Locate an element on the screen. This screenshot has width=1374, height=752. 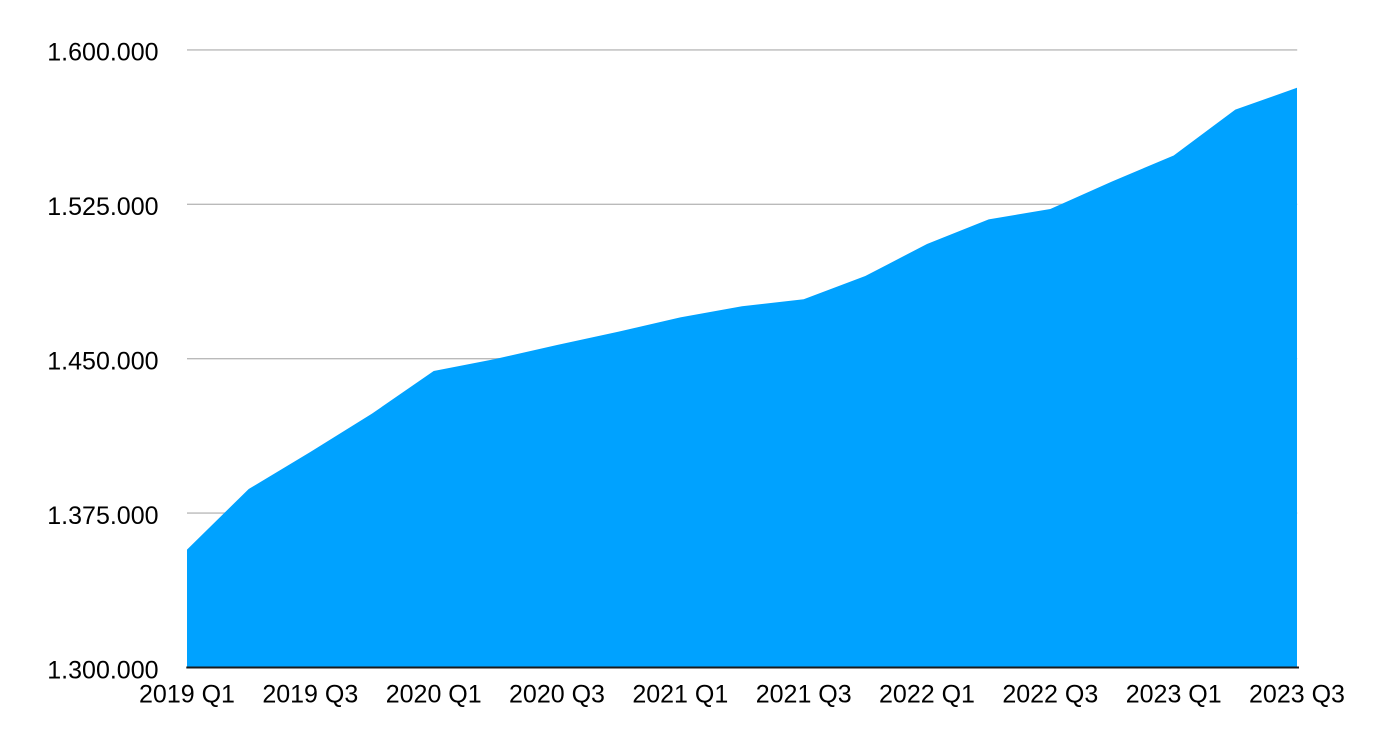
svg-text: 2022 Q1 is located at coordinates (927, 694).